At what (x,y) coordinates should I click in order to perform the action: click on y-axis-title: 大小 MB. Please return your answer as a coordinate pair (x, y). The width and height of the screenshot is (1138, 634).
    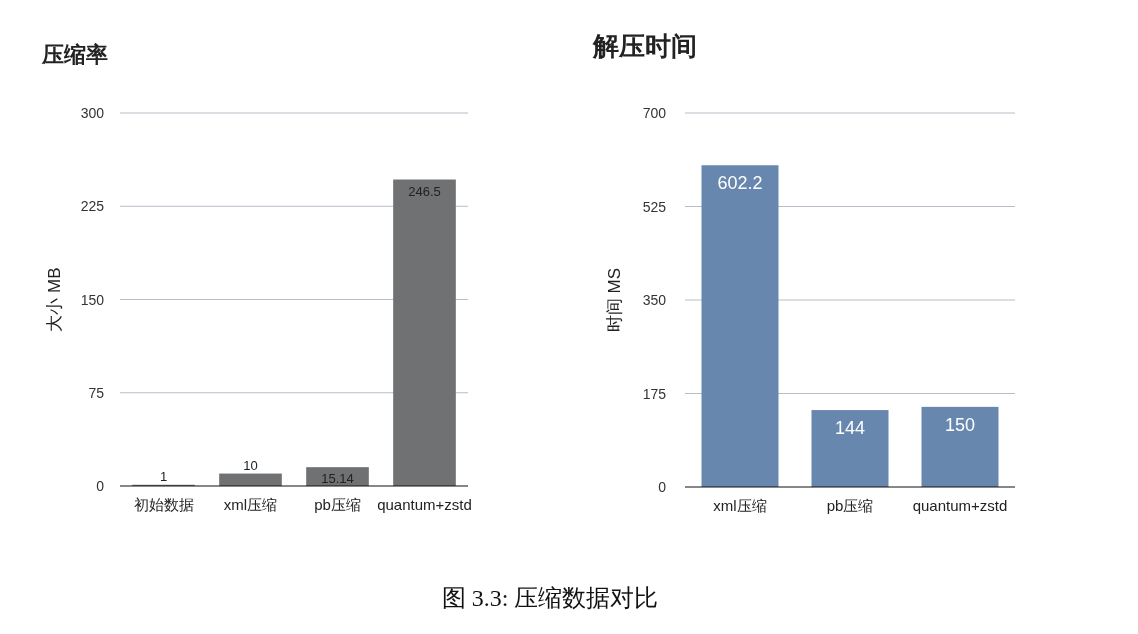
    Looking at the image, I should click on (54, 299).